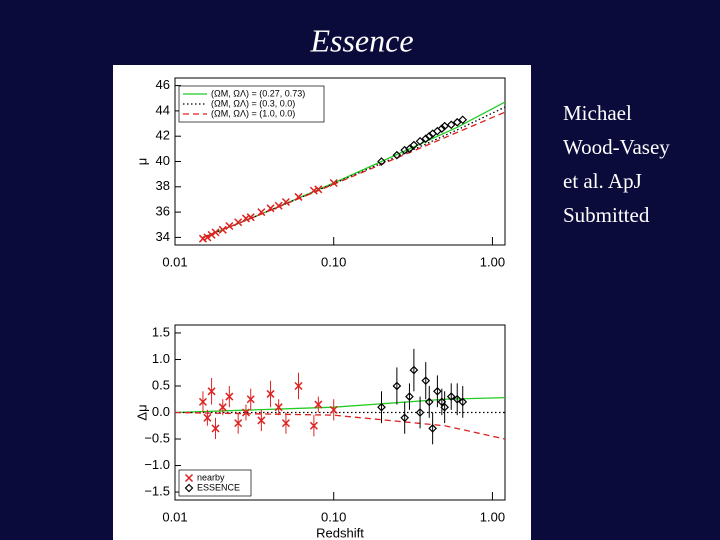 The height and width of the screenshot is (540, 720). I want to click on legend-box, so click(215, 483).